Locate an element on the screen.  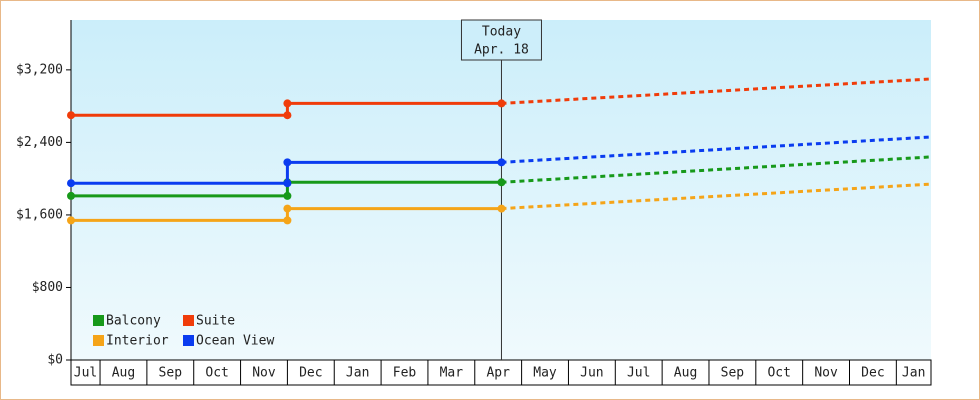
legend-label: Interior is located at coordinates (137, 341).